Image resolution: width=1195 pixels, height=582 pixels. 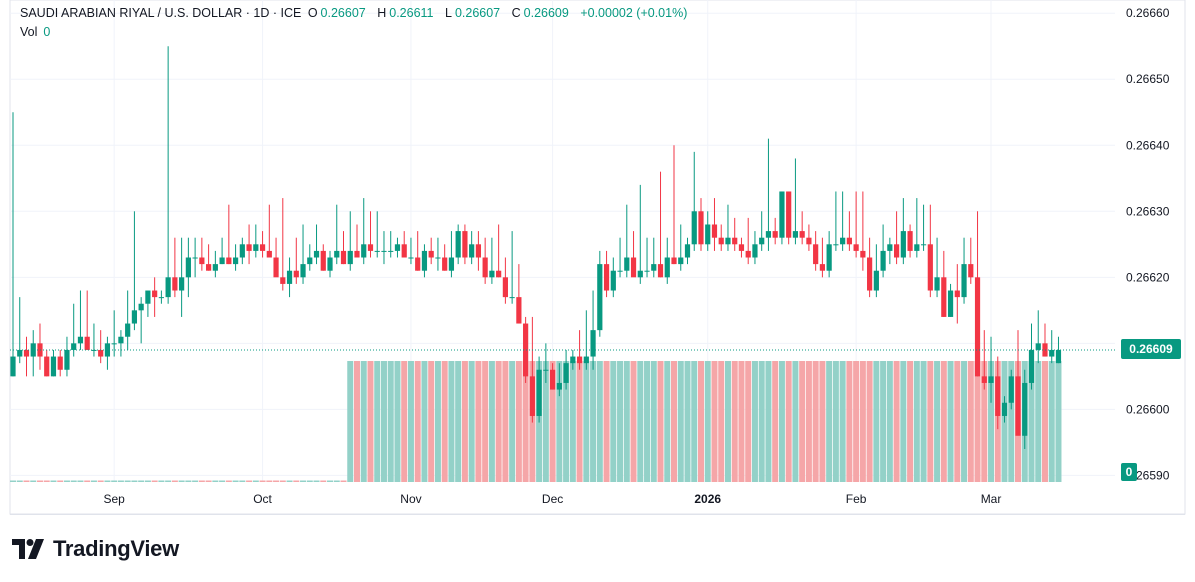 I want to click on change-value: +0.00002 (+0.01%), so click(x=634, y=13).